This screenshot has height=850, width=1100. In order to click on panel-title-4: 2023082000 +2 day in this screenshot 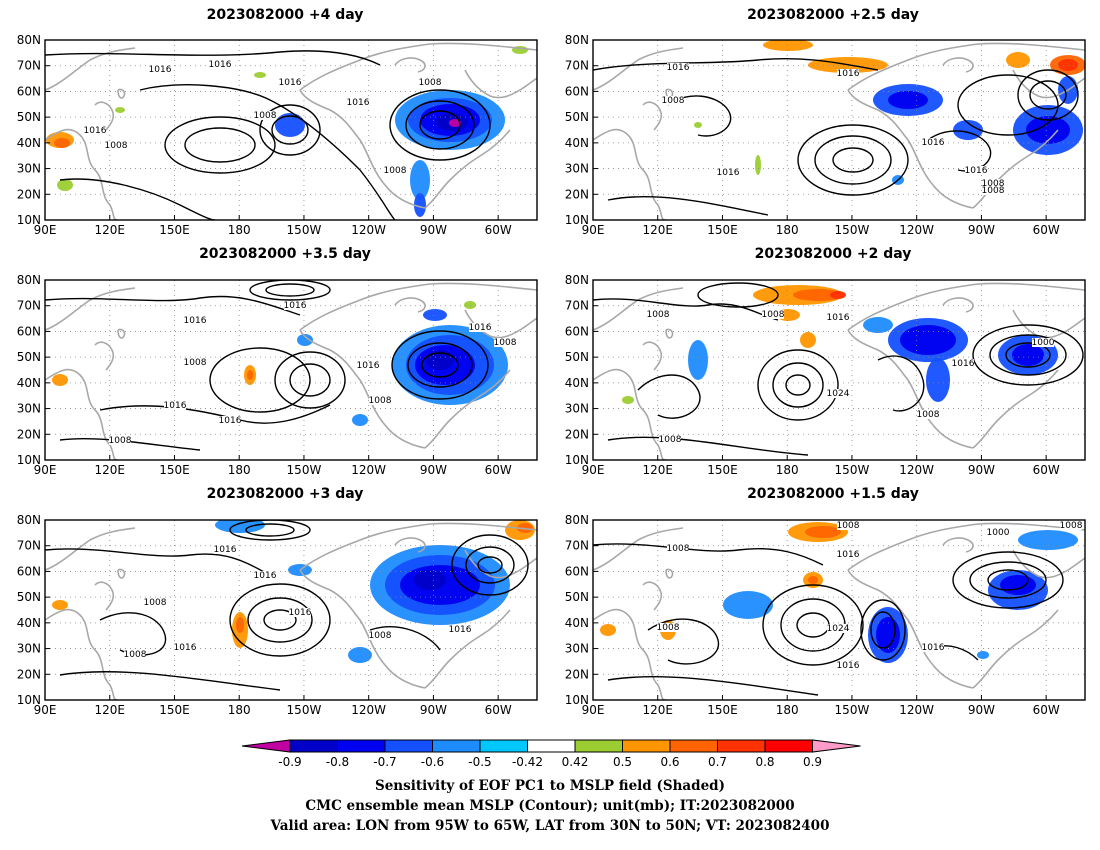, I will do `click(833, 254)`.